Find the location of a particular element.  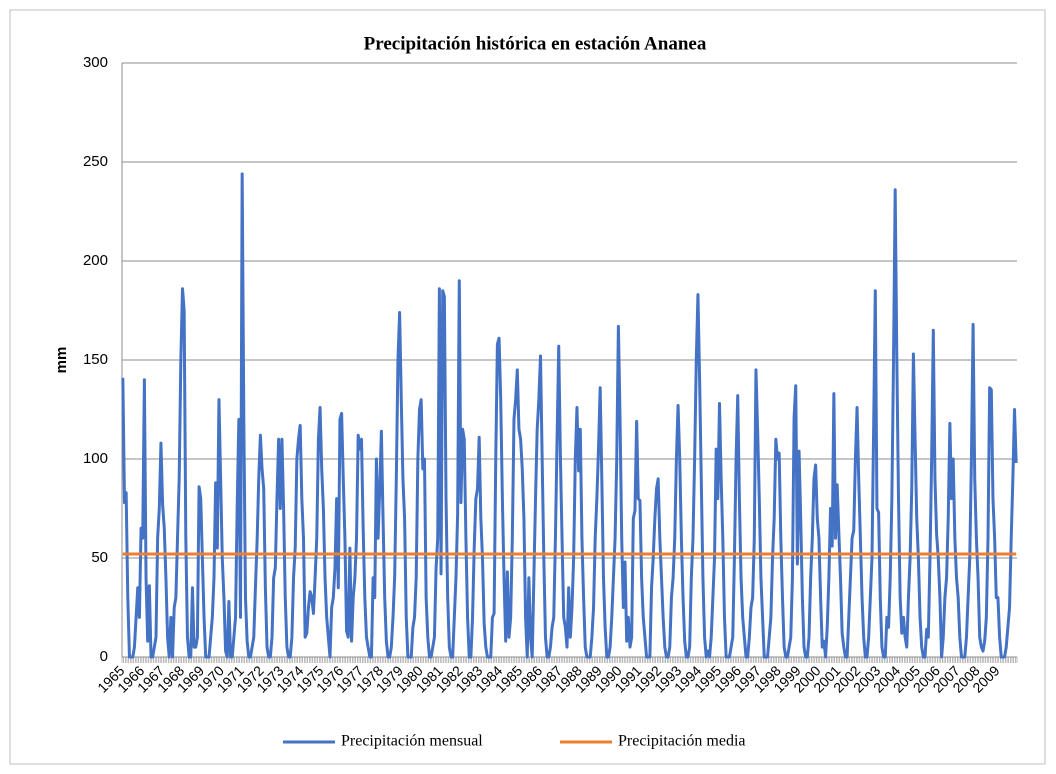

y-tick-label: 200 is located at coordinates (95, 260).